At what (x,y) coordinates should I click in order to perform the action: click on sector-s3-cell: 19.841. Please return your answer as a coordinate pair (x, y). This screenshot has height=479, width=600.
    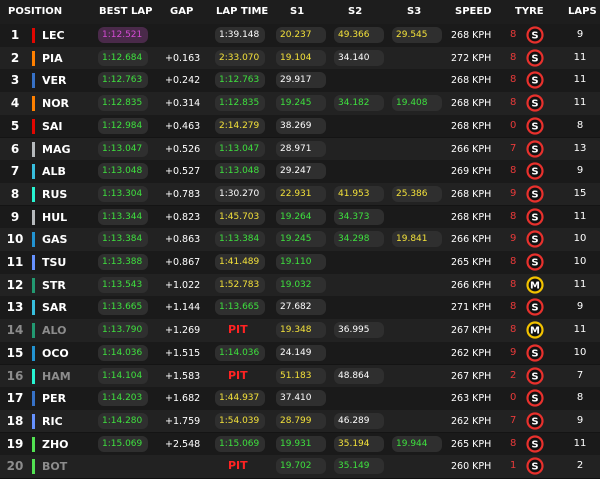
    Looking at the image, I should click on (417, 239).